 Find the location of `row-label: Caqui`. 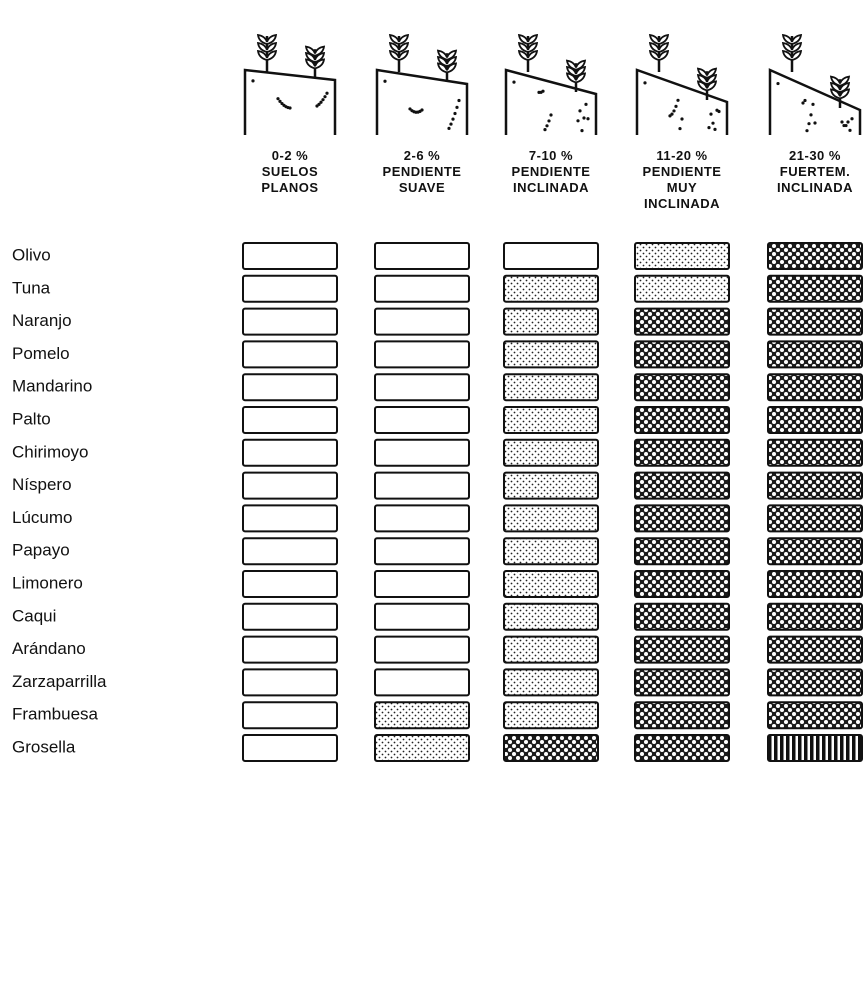

row-label: Caqui is located at coordinates (34, 615).